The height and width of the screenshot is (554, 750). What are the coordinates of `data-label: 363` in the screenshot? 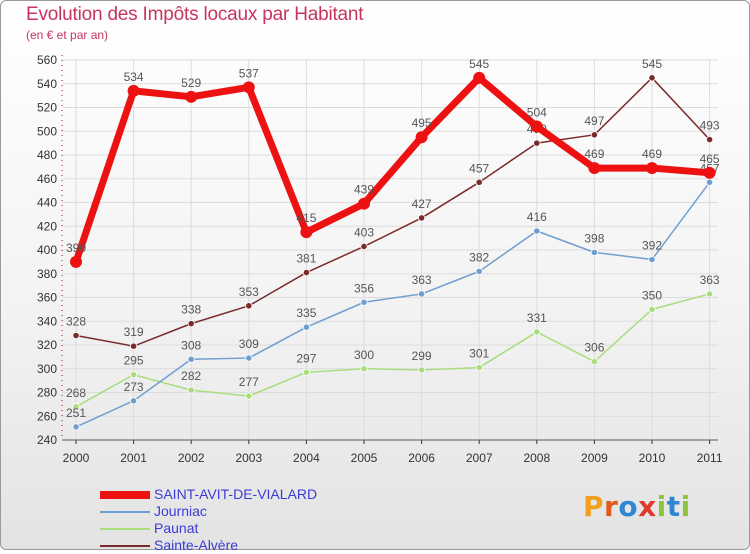 It's located at (422, 280).